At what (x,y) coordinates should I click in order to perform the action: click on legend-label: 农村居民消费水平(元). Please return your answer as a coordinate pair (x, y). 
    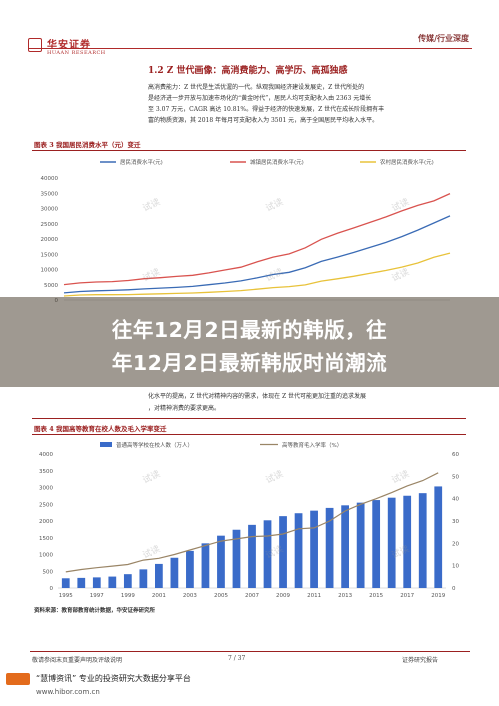
    Looking at the image, I should click on (407, 162).